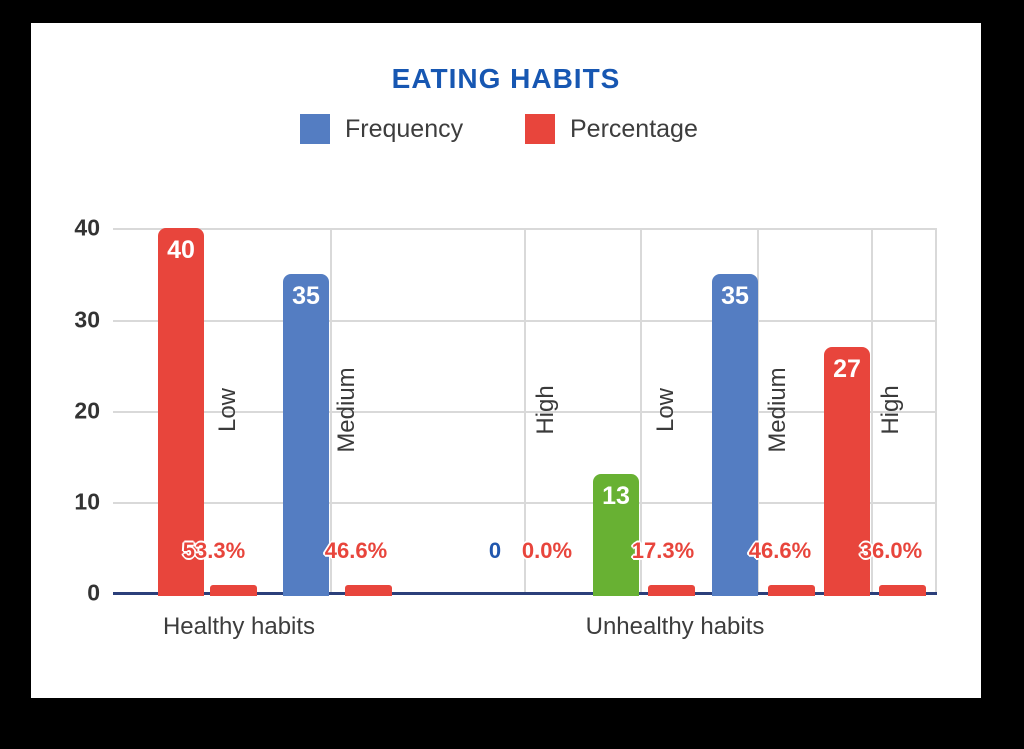 This screenshot has height=749, width=1024. I want to click on frequency-swatch-icon, so click(315, 129).